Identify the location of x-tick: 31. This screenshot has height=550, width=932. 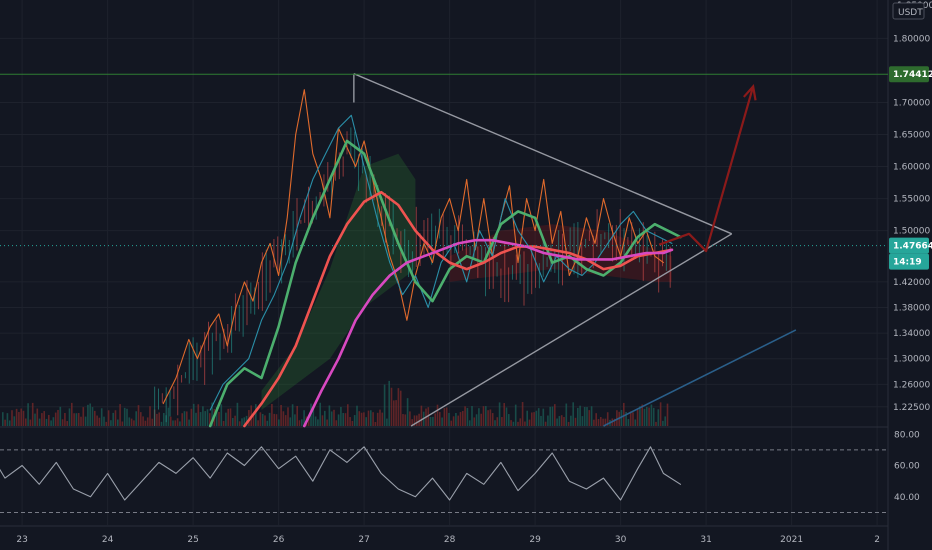
(705, 540).